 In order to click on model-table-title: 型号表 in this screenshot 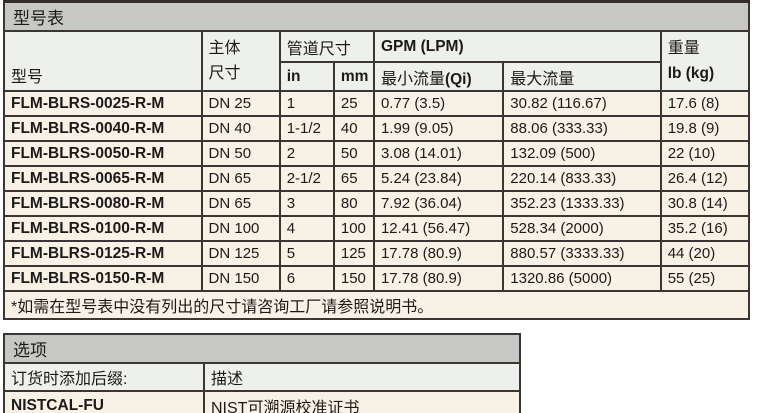, I will do `click(376, 16)`.